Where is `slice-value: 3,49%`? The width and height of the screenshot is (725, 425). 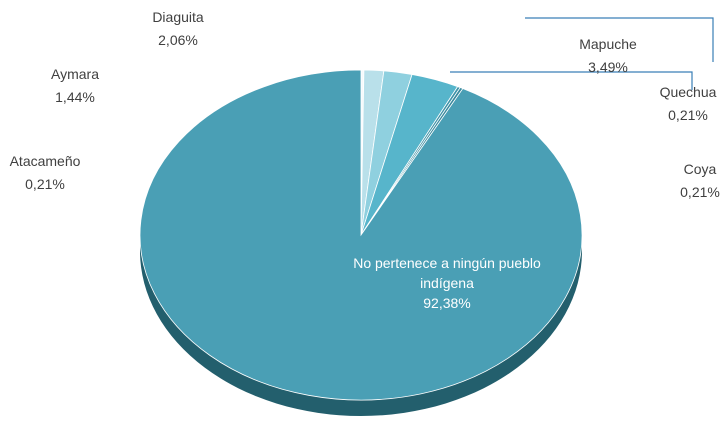 slice-value: 3,49% is located at coordinates (608, 67).